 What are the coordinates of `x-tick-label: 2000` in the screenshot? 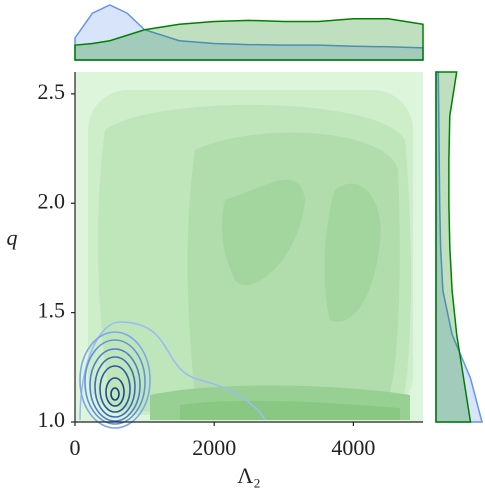 It's located at (214, 447).